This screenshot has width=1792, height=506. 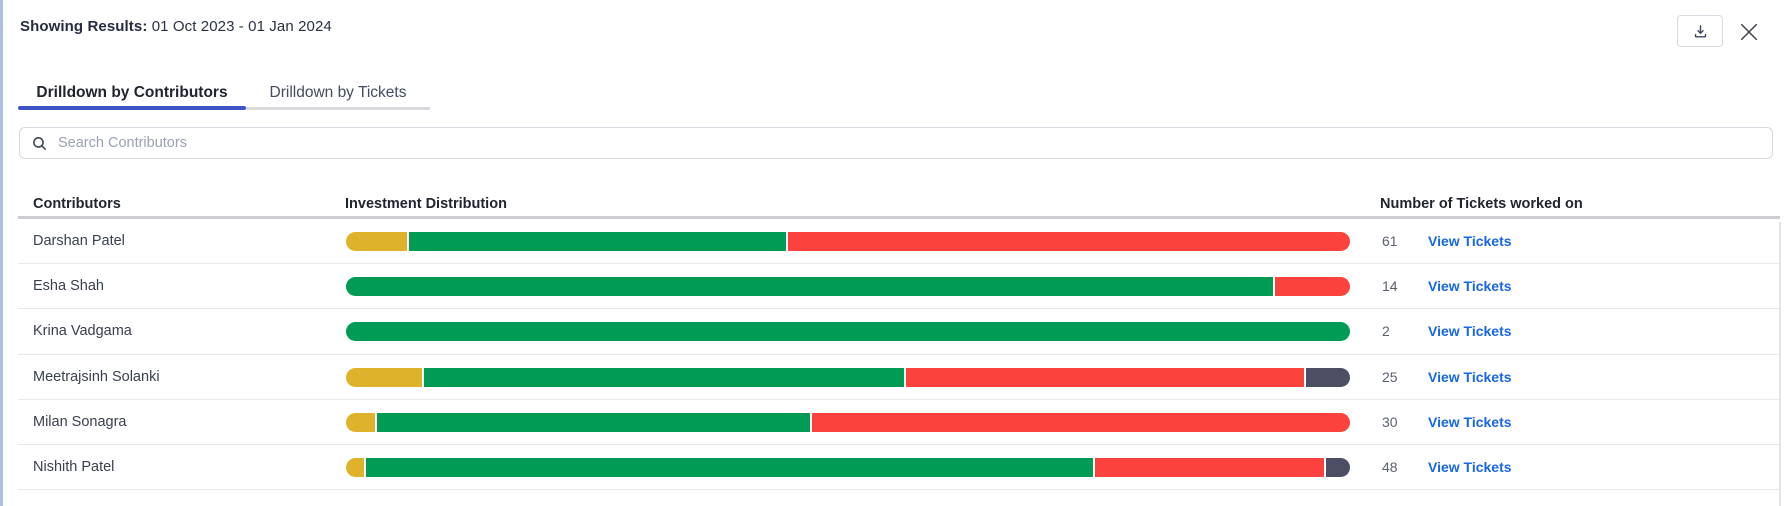 I want to click on download-button, so click(x=1700, y=31).